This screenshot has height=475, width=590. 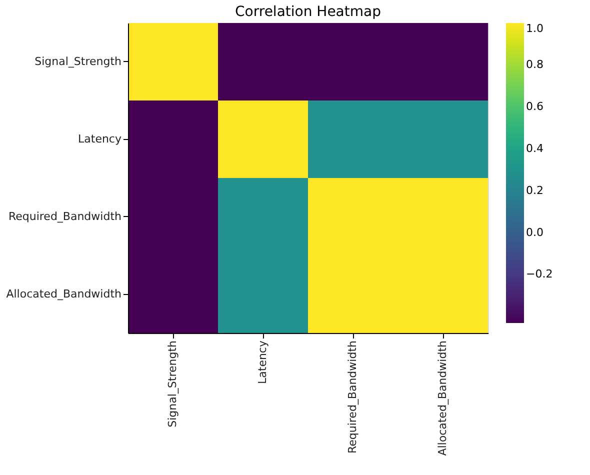 I want to click on x-tick-label: Allocated_Bandwidth, so click(x=442, y=398).